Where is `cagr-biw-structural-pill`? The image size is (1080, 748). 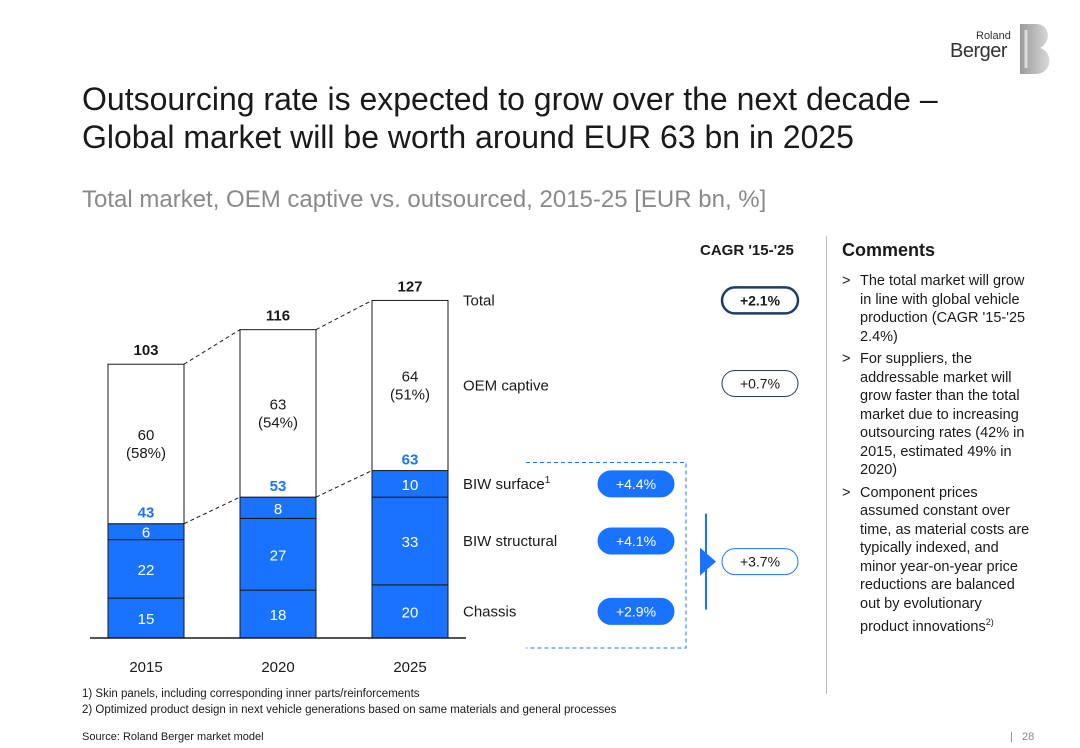
cagr-biw-structural-pill is located at coordinates (636, 541).